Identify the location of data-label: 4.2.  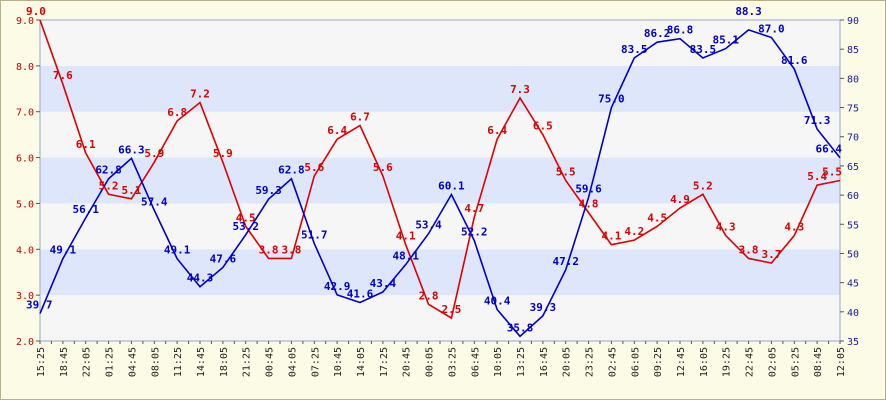
(634, 231).